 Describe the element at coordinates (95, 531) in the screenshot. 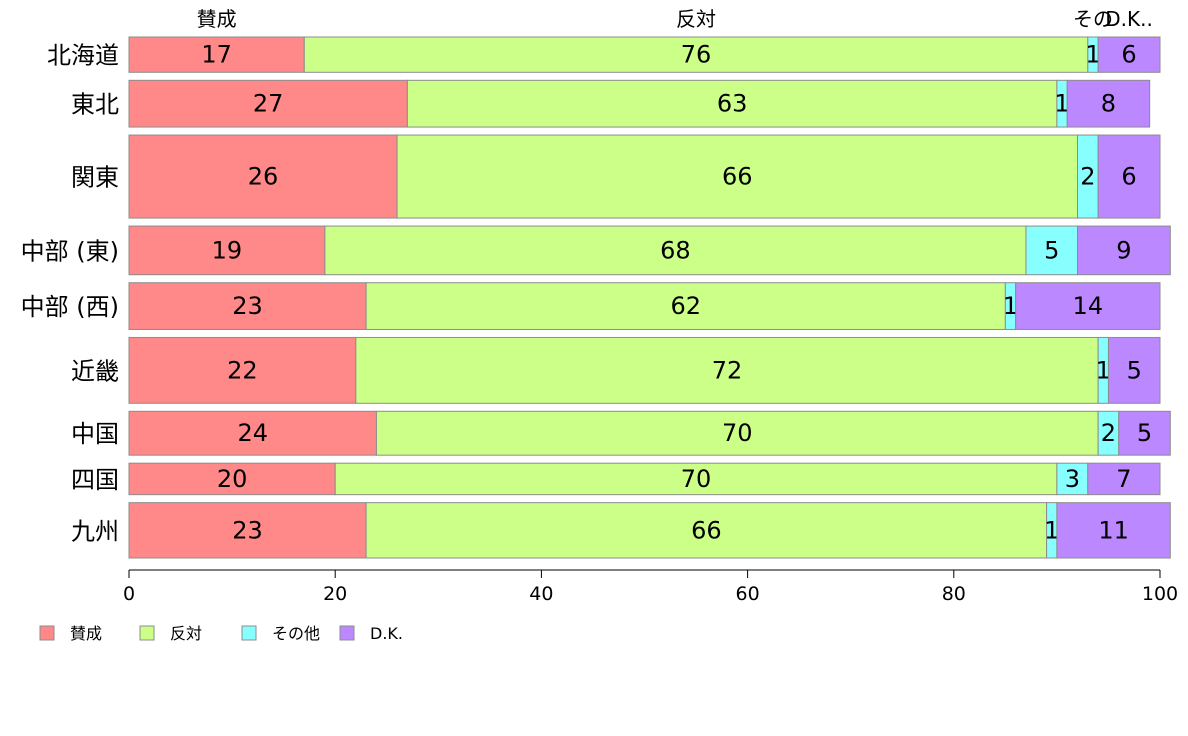

I see `category-label: 九州` at that location.